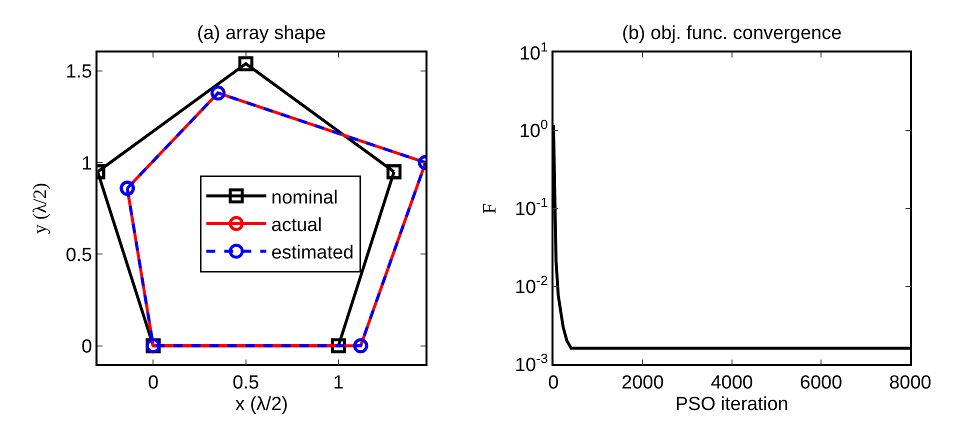 This screenshot has height=443, width=963. What do you see at coordinates (296, 225) in the screenshot?
I see `legend-label: actual` at bounding box center [296, 225].